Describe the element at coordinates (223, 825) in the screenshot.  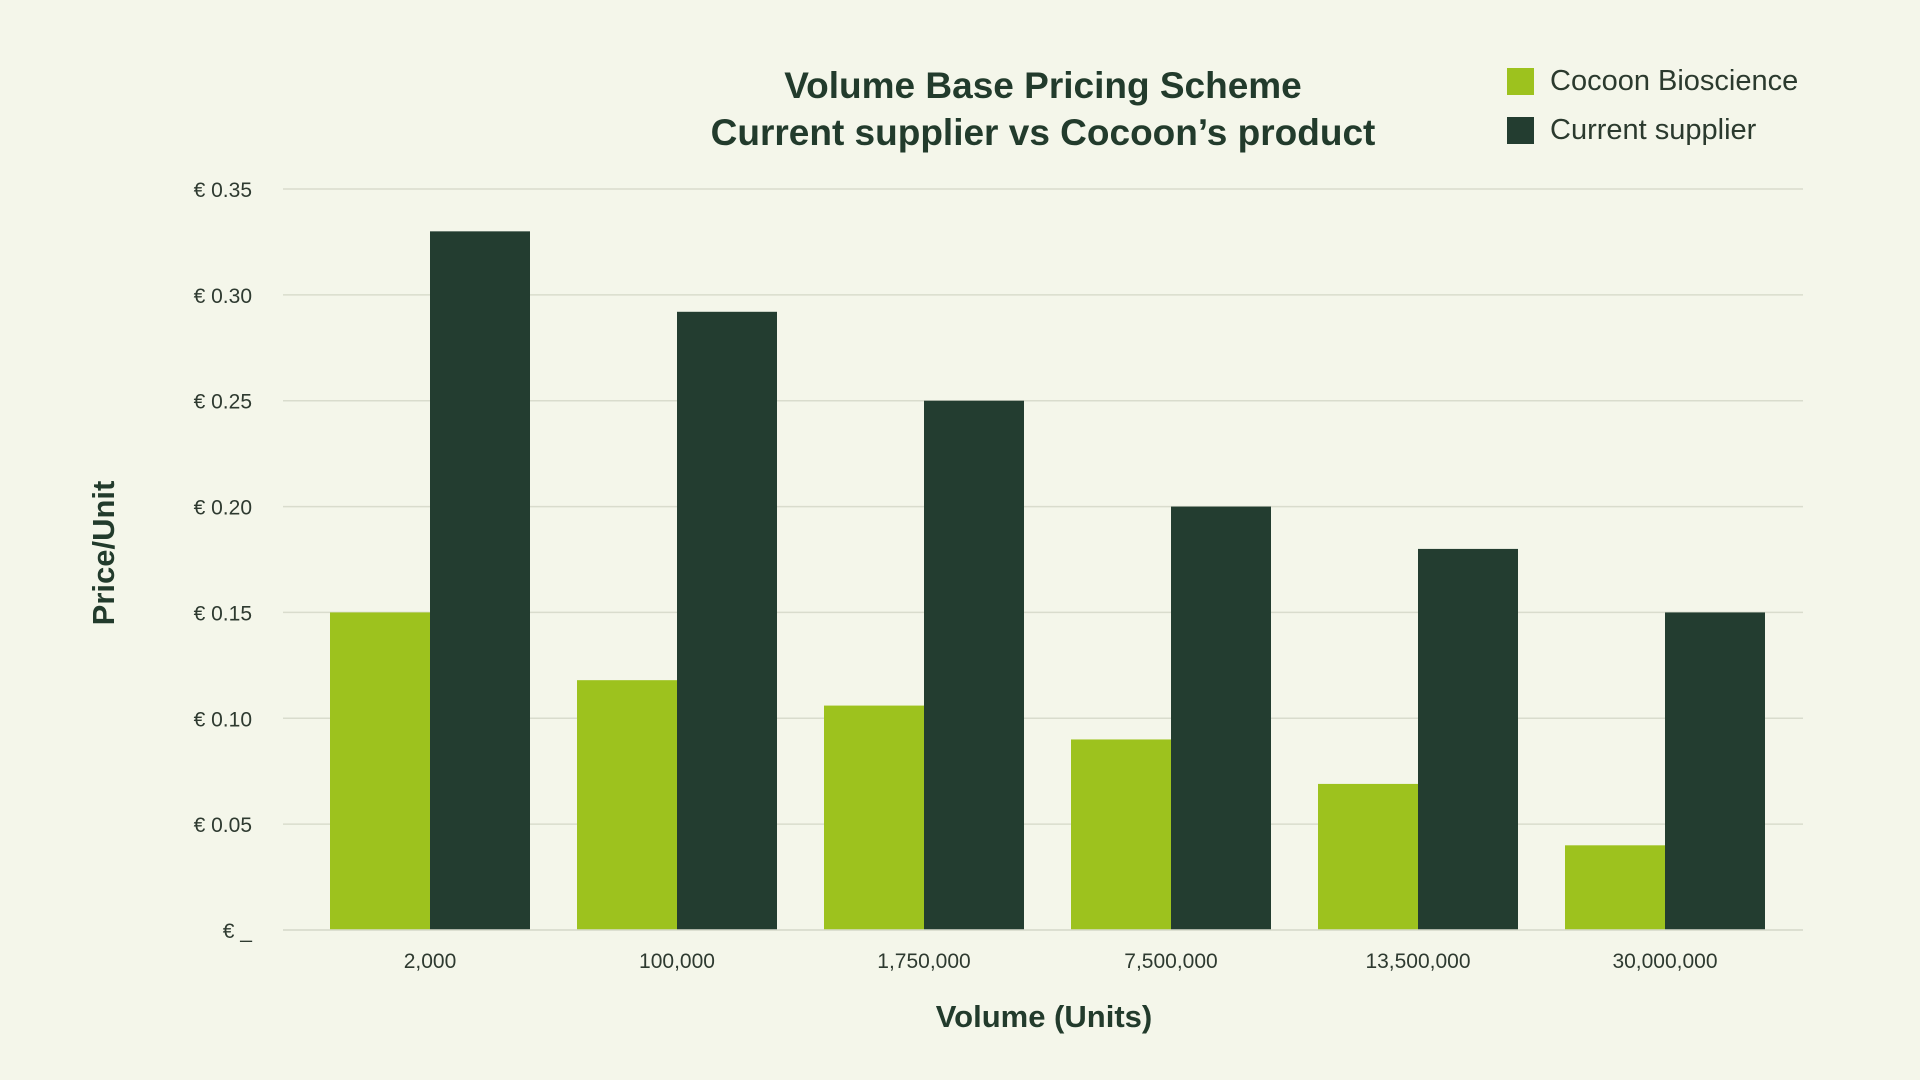
I see `y-tick-label: € 0.05` at that location.